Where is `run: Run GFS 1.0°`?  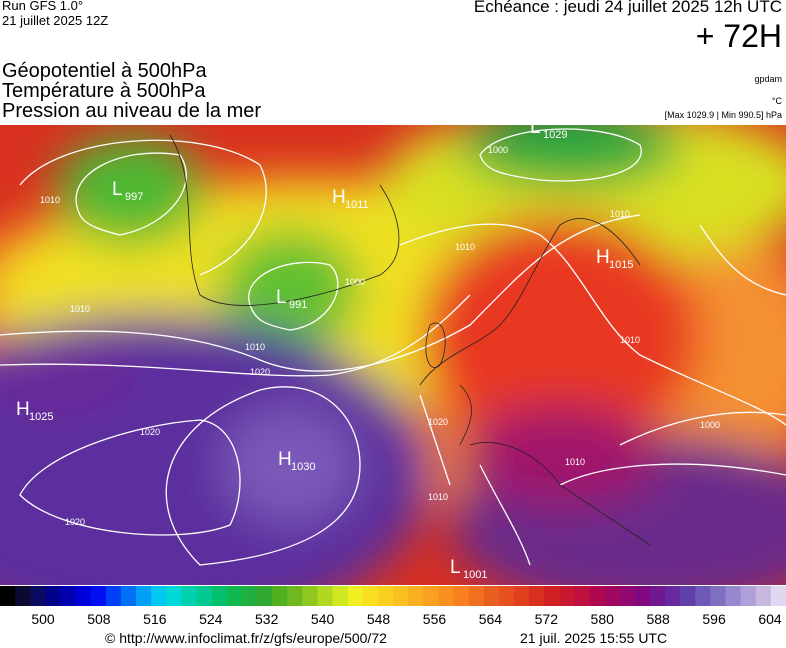
run: Run GFS 1.0° is located at coordinates (43, 6).